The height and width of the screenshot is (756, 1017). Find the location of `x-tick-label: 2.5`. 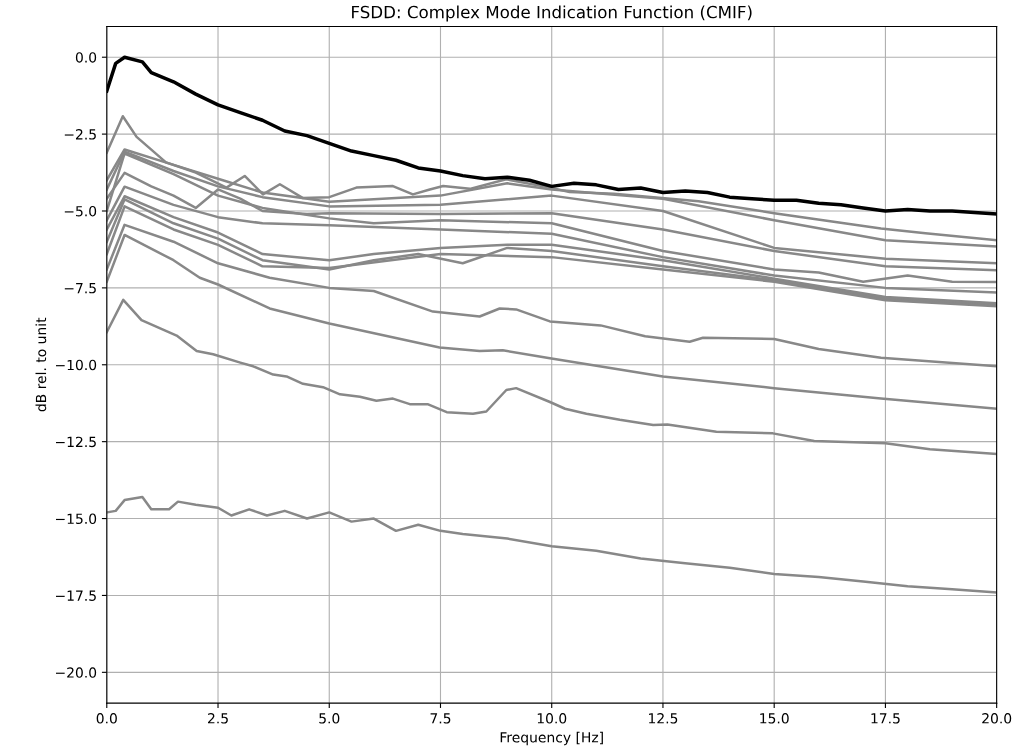

x-tick-label: 2.5 is located at coordinates (217, 718).